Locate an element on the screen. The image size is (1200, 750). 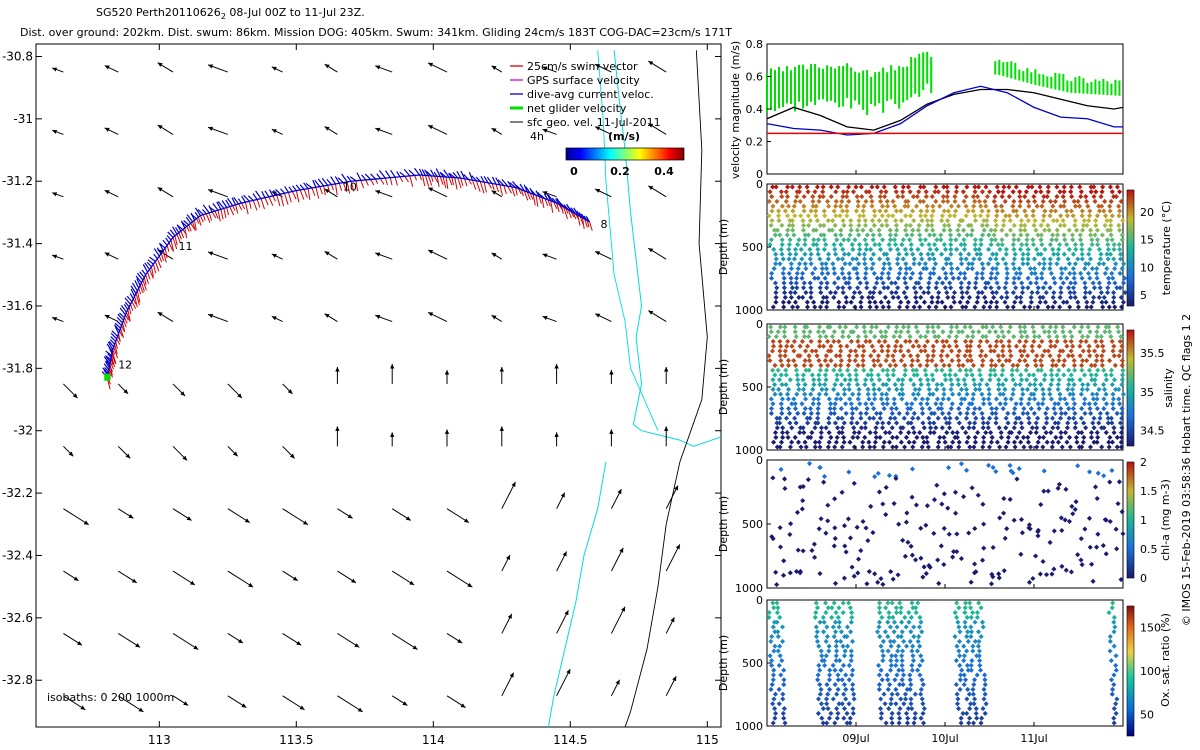
map-xtick-label: 114.5 is located at coordinates (570, 740).